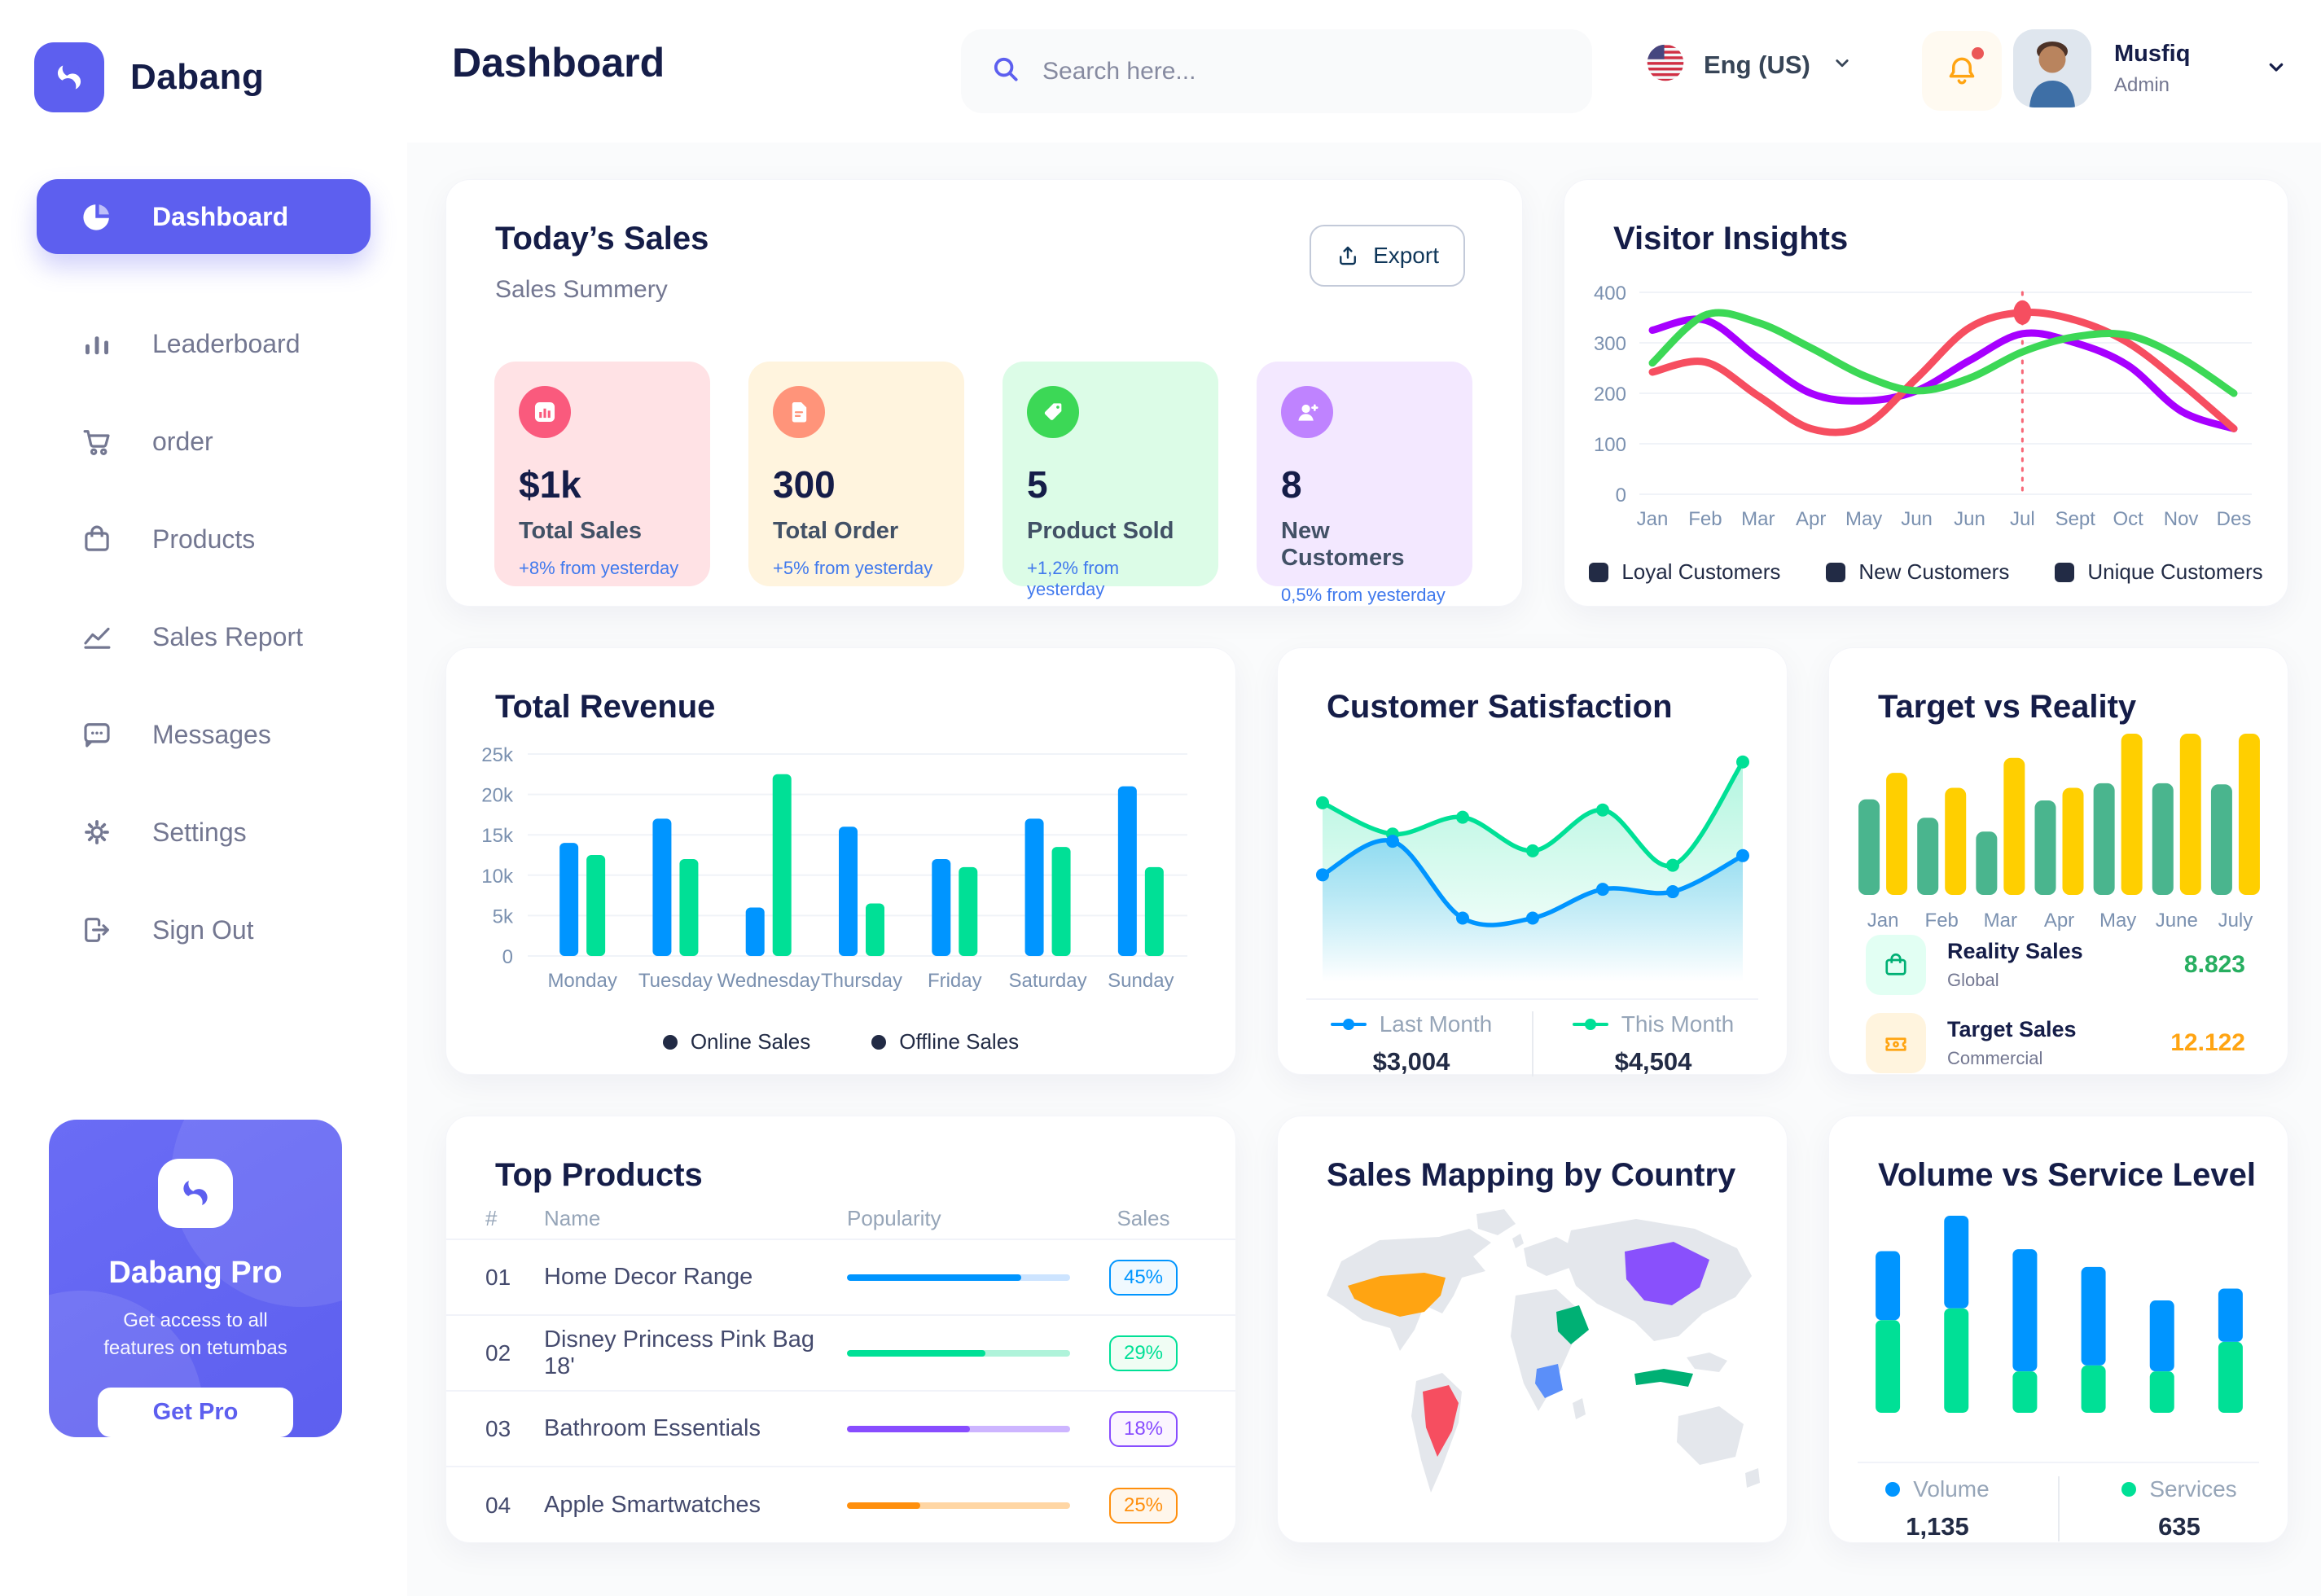  I want to click on topbar: Dashboard Eng (US) Musfiq Admin, so click(1364, 71).